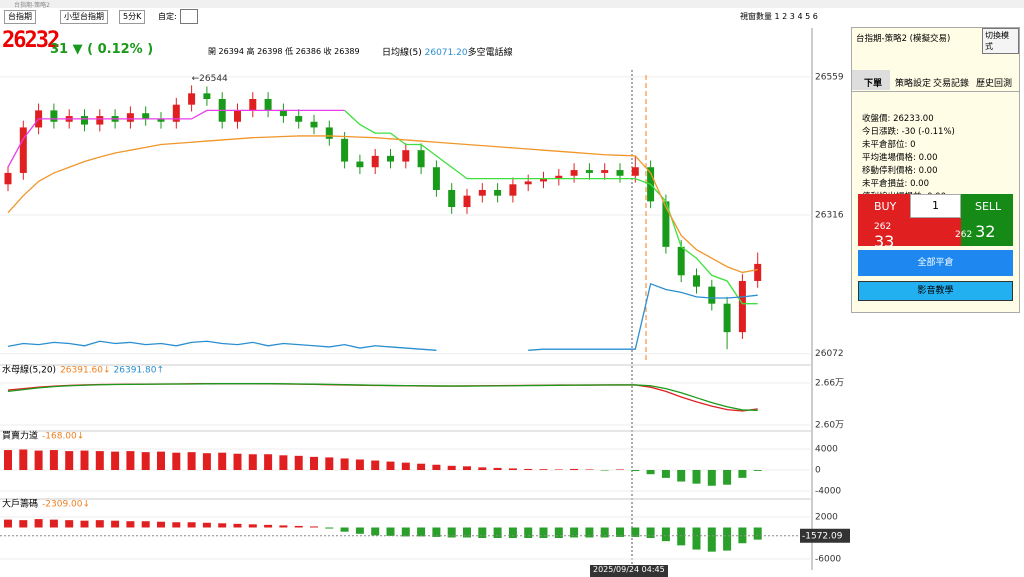  What do you see at coordinates (889, 145) in the screenshot?
I see `info-line: 未平倉部位: 0` at bounding box center [889, 145].